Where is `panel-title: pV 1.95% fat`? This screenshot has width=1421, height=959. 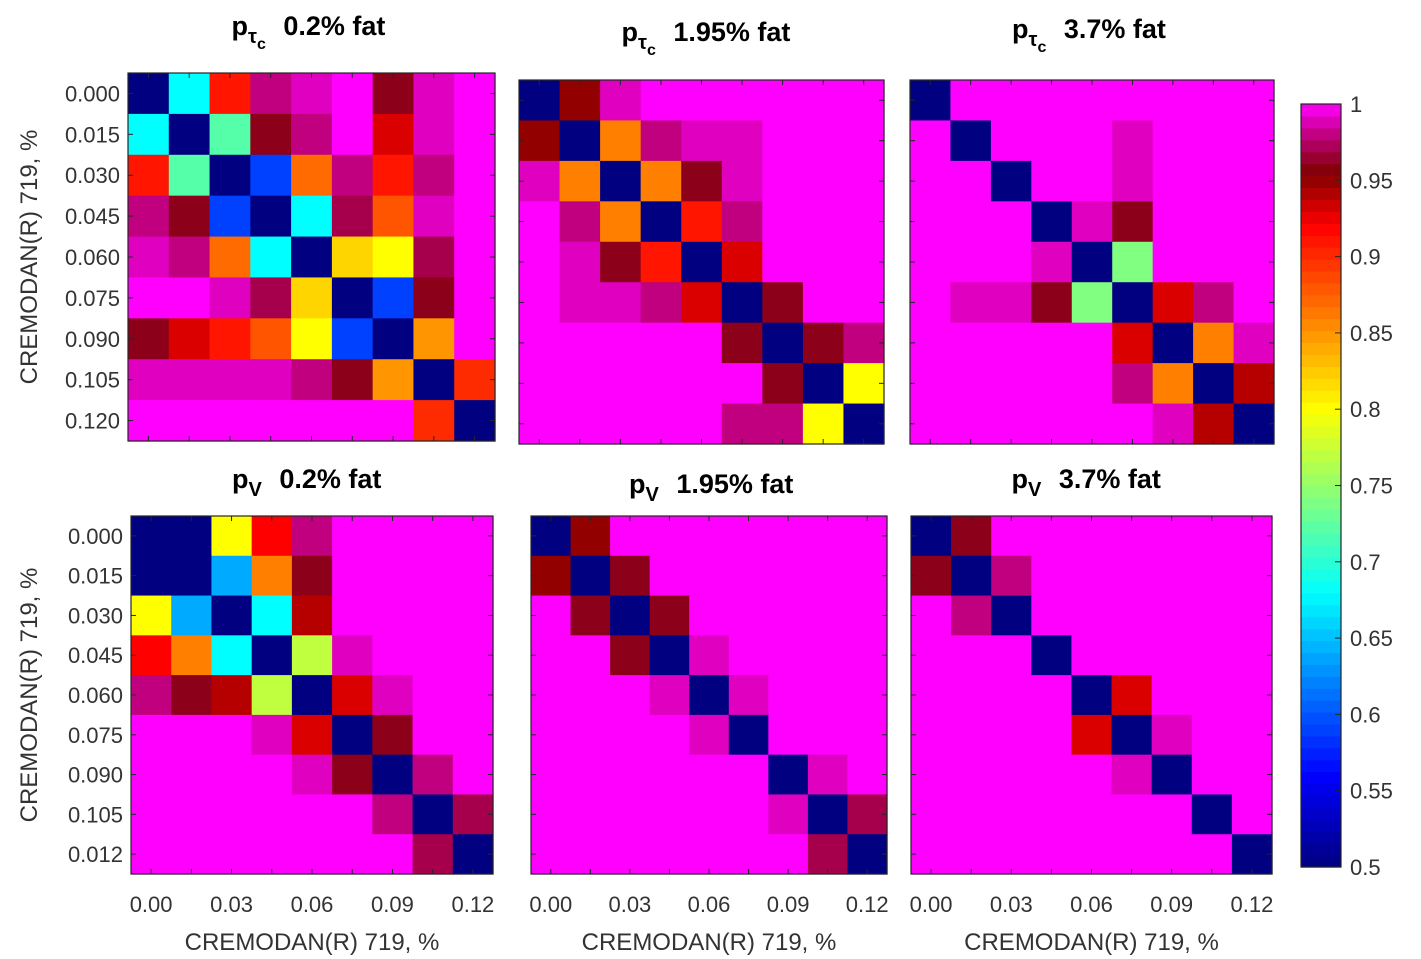 panel-title: pV 1.95% fat is located at coordinates (711, 487).